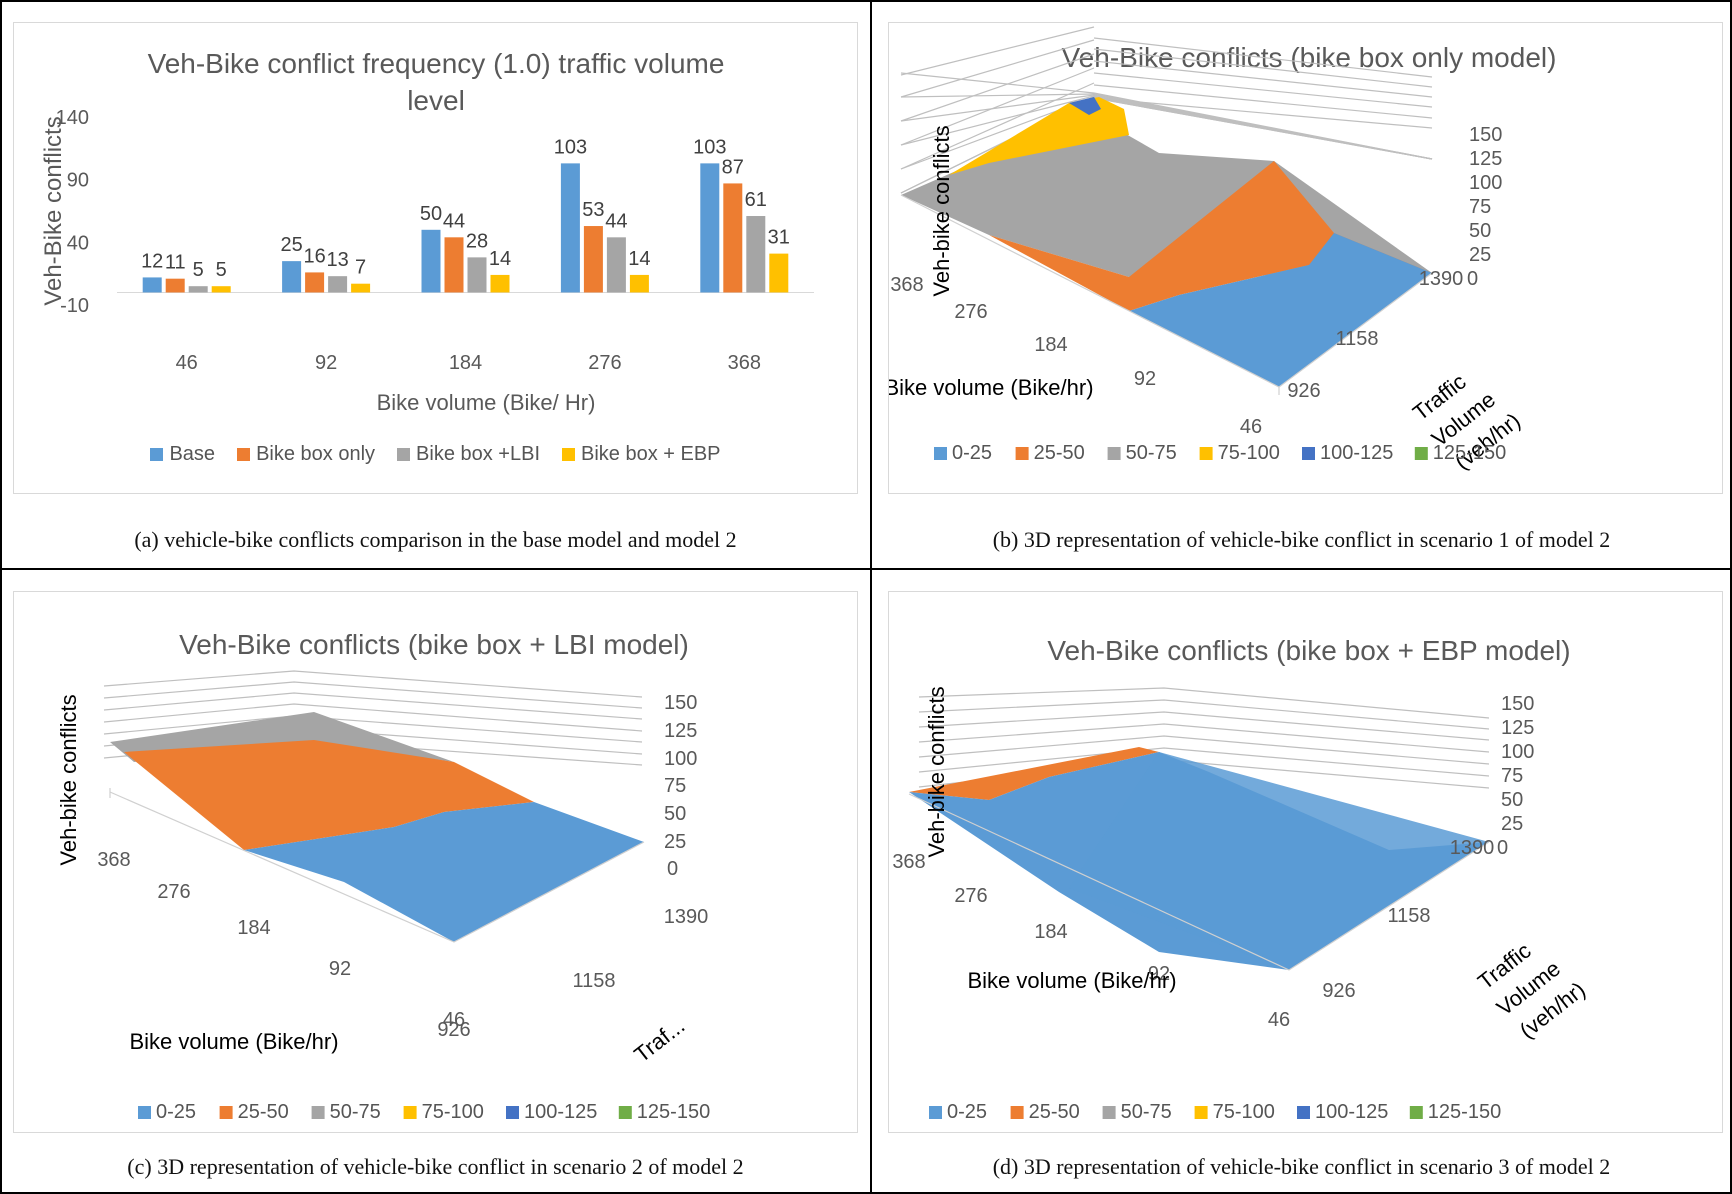 This screenshot has width=1732, height=1194. What do you see at coordinates (756, 200) in the screenshot?
I see `data-label: 61` at bounding box center [756, 200].